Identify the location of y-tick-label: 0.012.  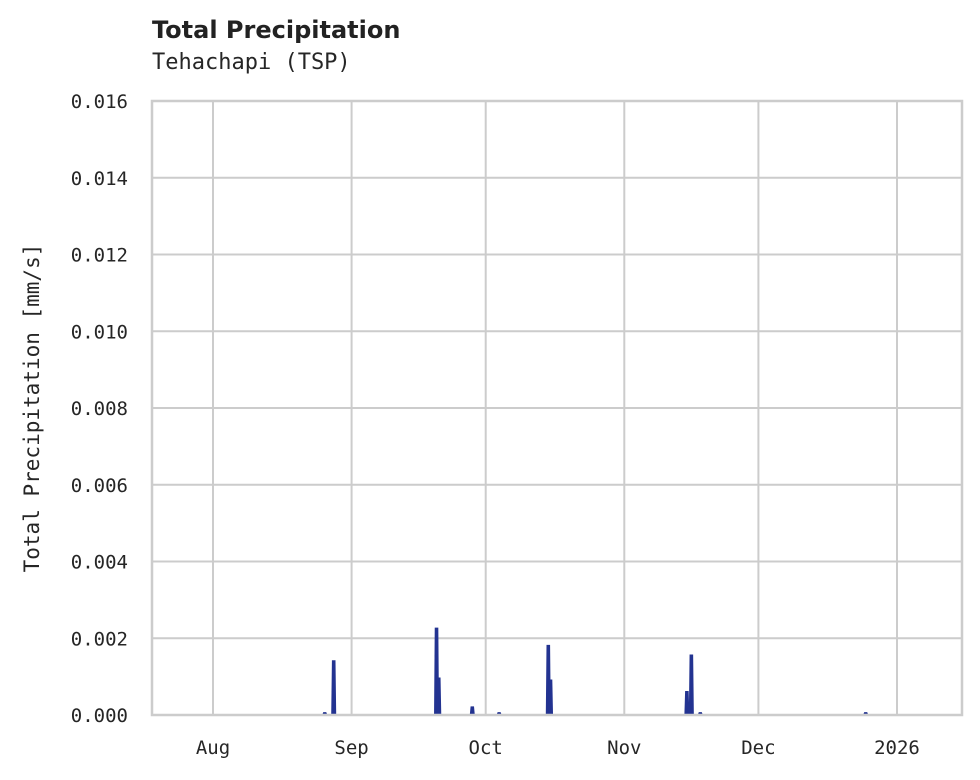
(99, 256).